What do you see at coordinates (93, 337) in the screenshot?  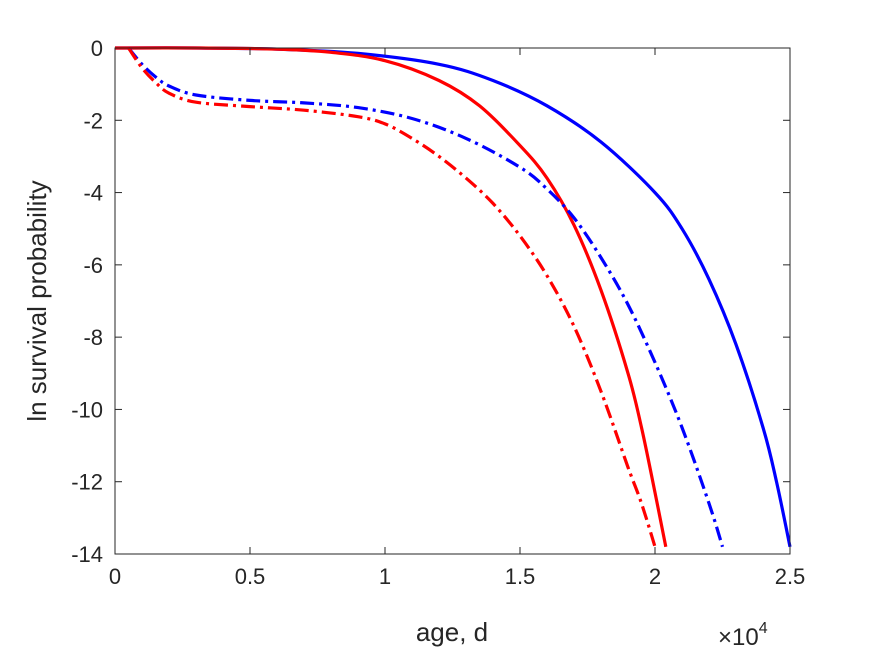 I see `y-tick-label: -8` at bounding box center [93, 337].